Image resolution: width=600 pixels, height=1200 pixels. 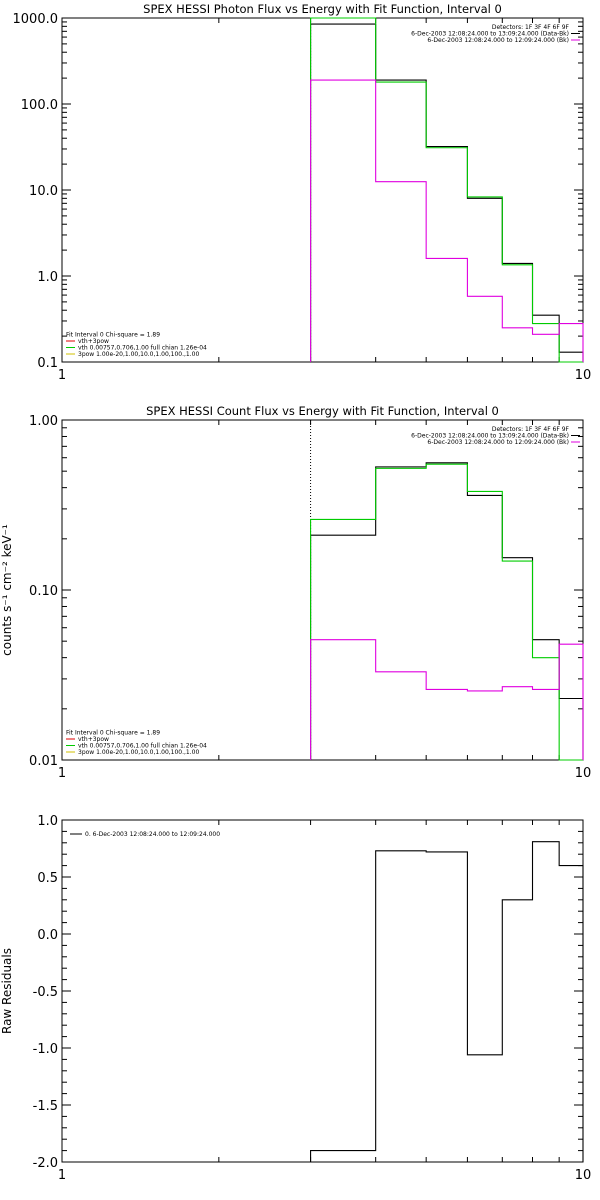 I want to click on y-tick-label: -1.0, so click(x=45, y=1049).